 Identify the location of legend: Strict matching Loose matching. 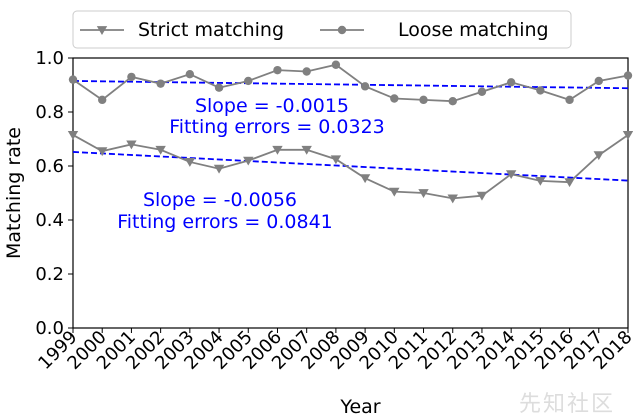
(322, 29).